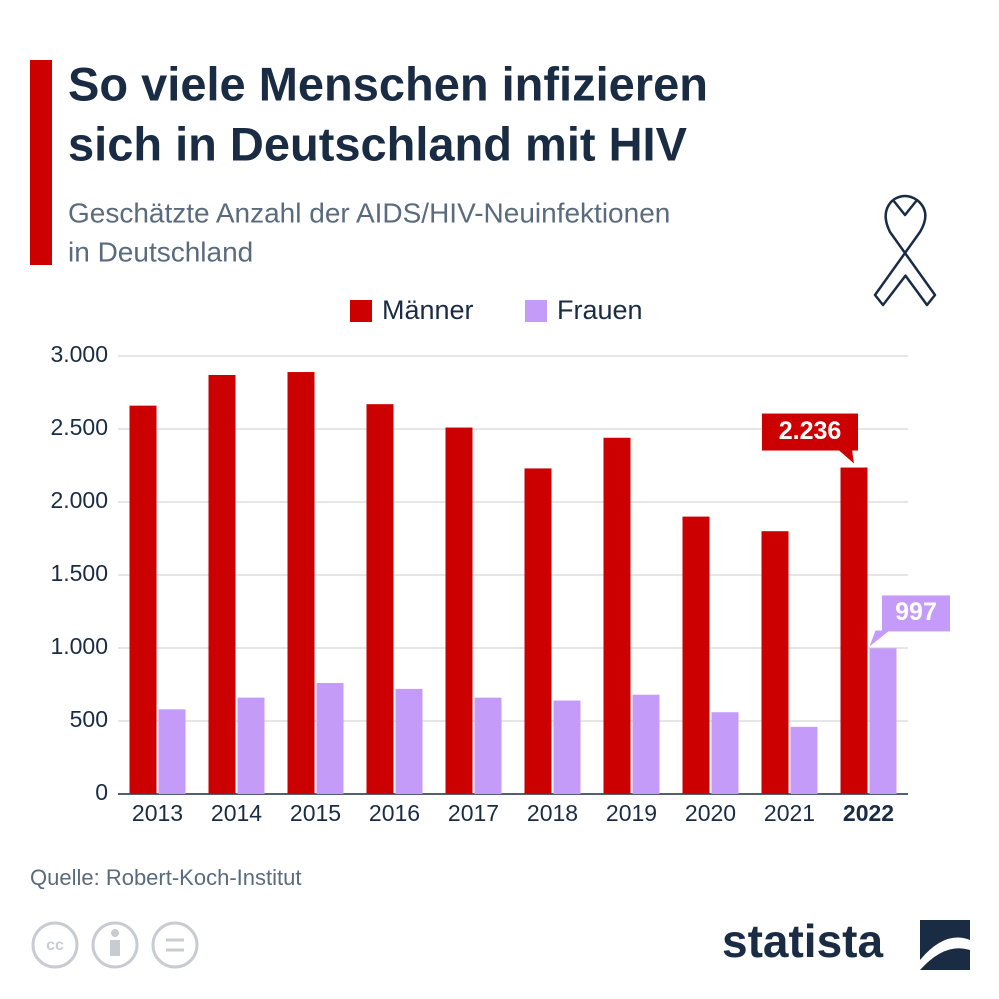 The width and height of the screenshot is (999, 999). What do you see at coordinates (600, 310) in the screenshot?
I see `legend-label: Frauen` at bounding box center [600, 310].